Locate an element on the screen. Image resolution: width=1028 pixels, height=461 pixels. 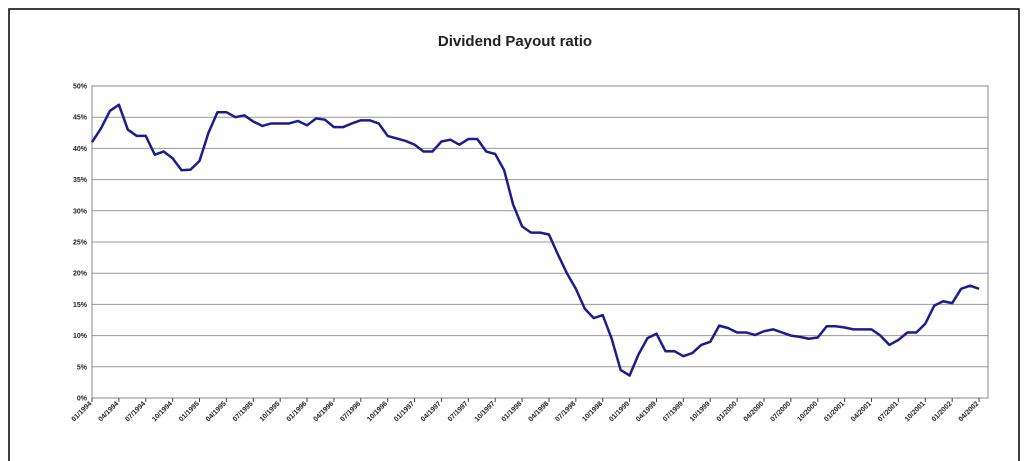
y-tick-label: 40% is located at coordinates (80, 149).